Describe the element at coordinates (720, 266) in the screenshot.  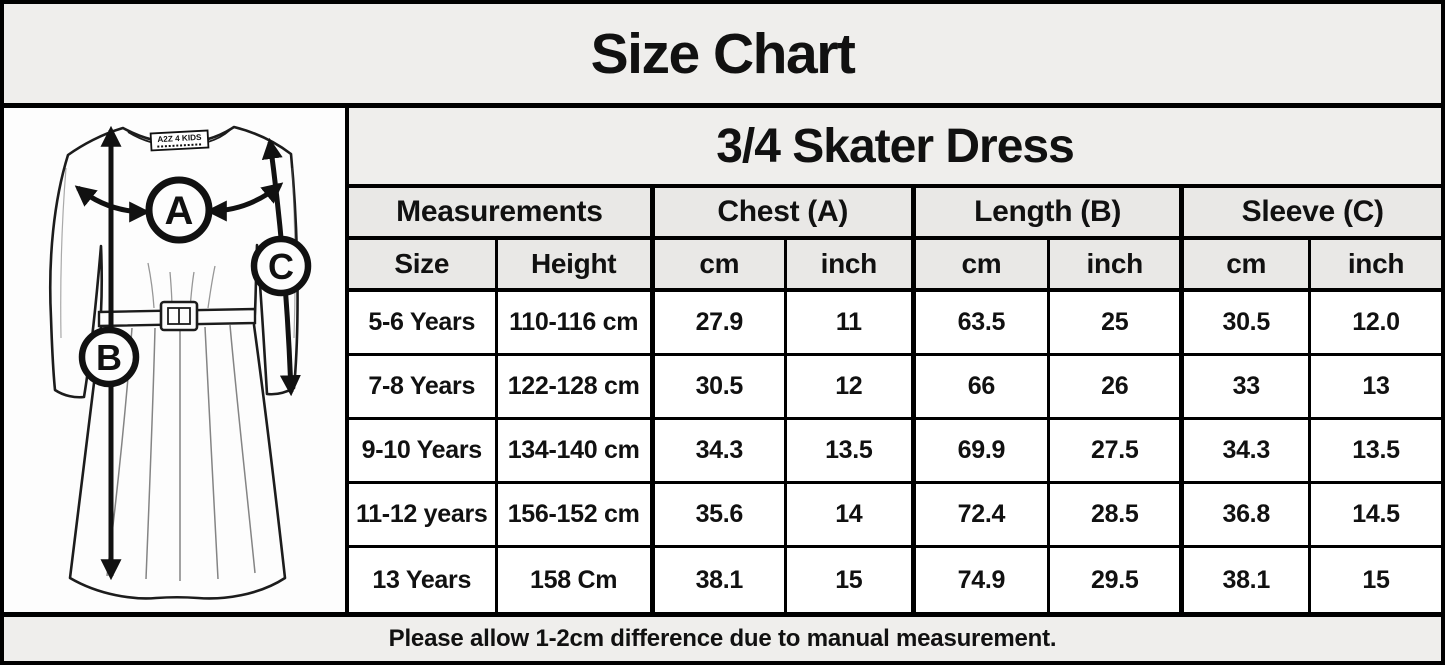
I see `sub-header-chest-cm: cm` at that location.